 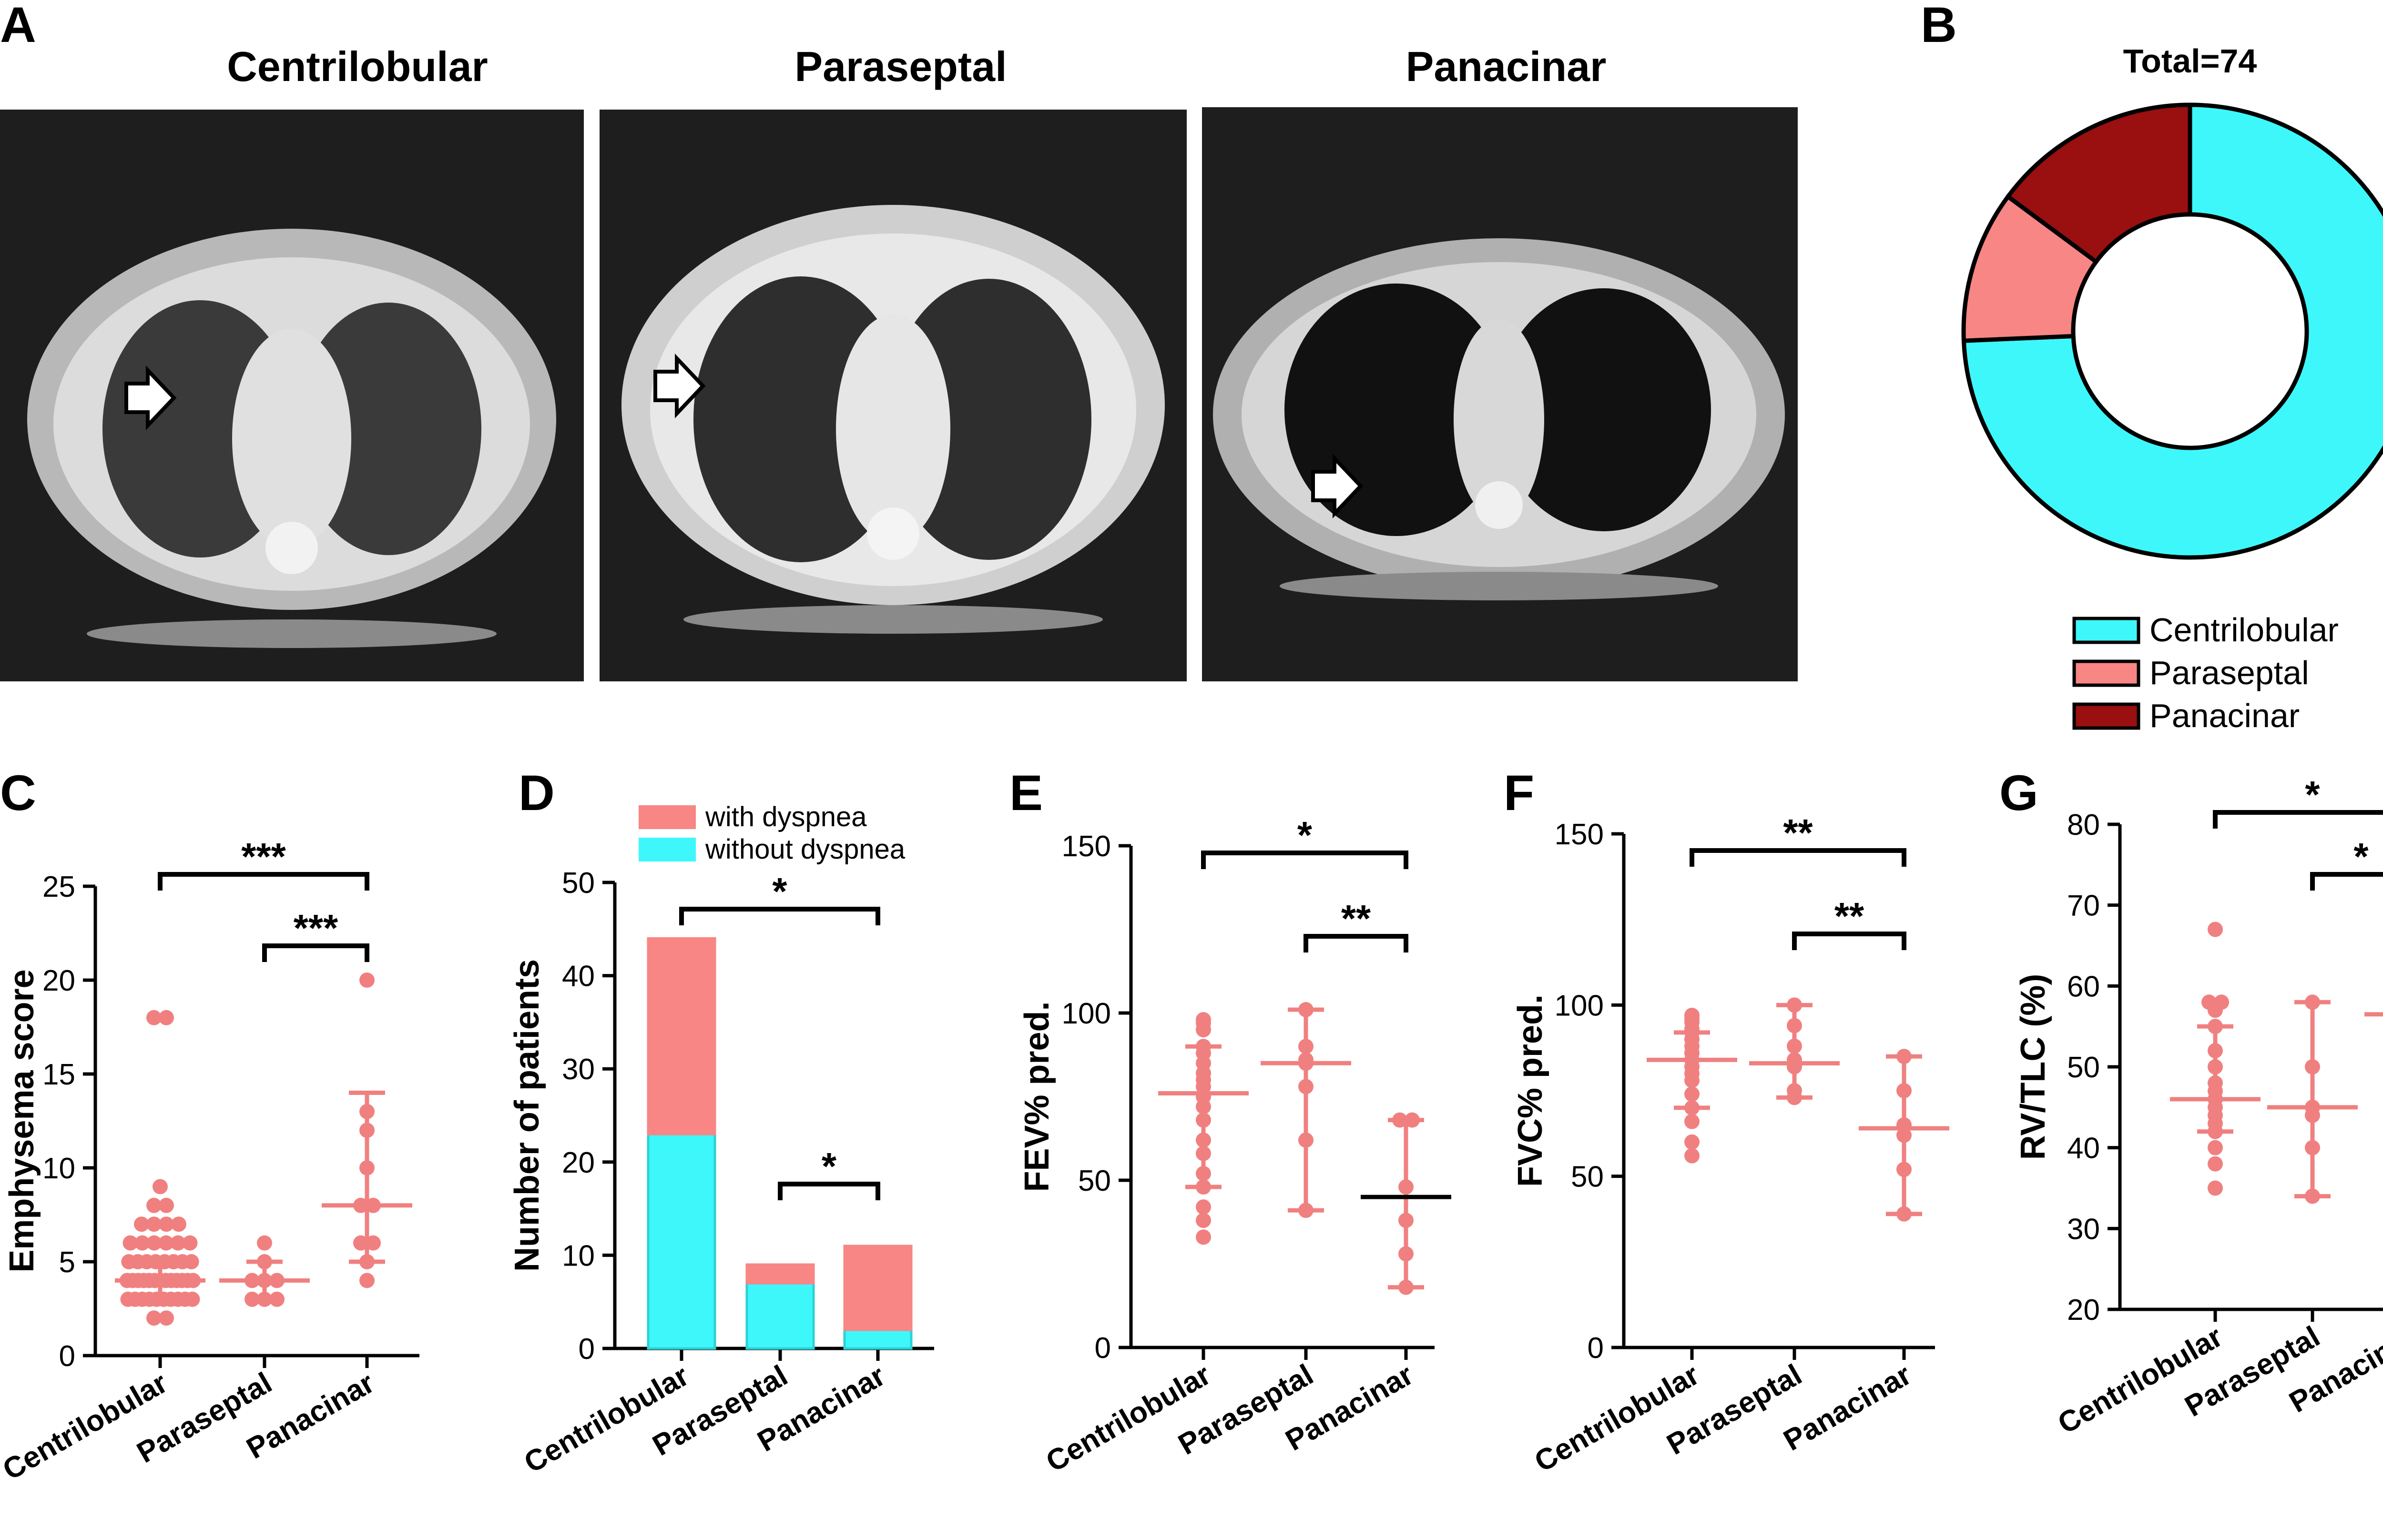 What do you see at coordinates (780, 1274) in the screenshot?
I see `bar-with-dyspnea` at bounding box center [780, 1274].